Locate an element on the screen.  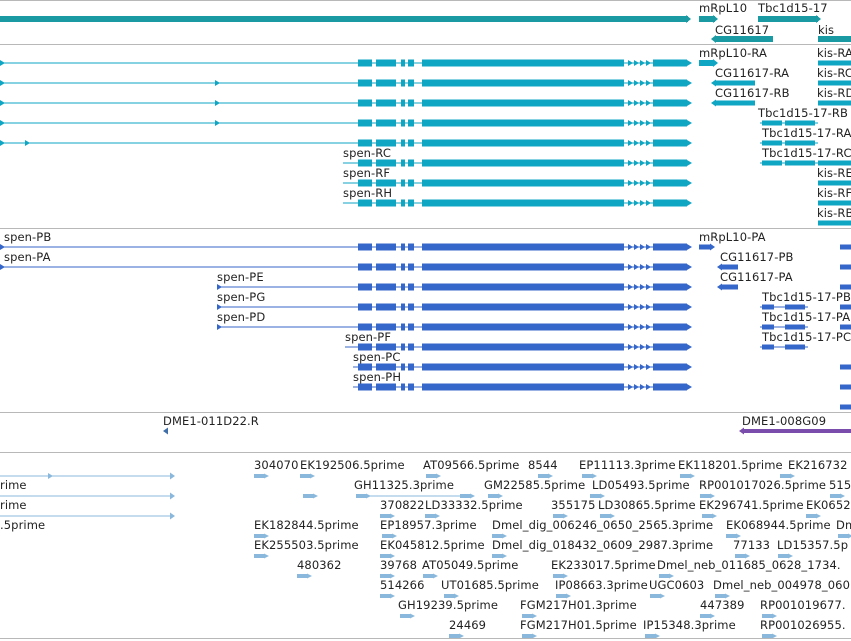
protein-label: spen-PH is located at coordinates (377, 377).